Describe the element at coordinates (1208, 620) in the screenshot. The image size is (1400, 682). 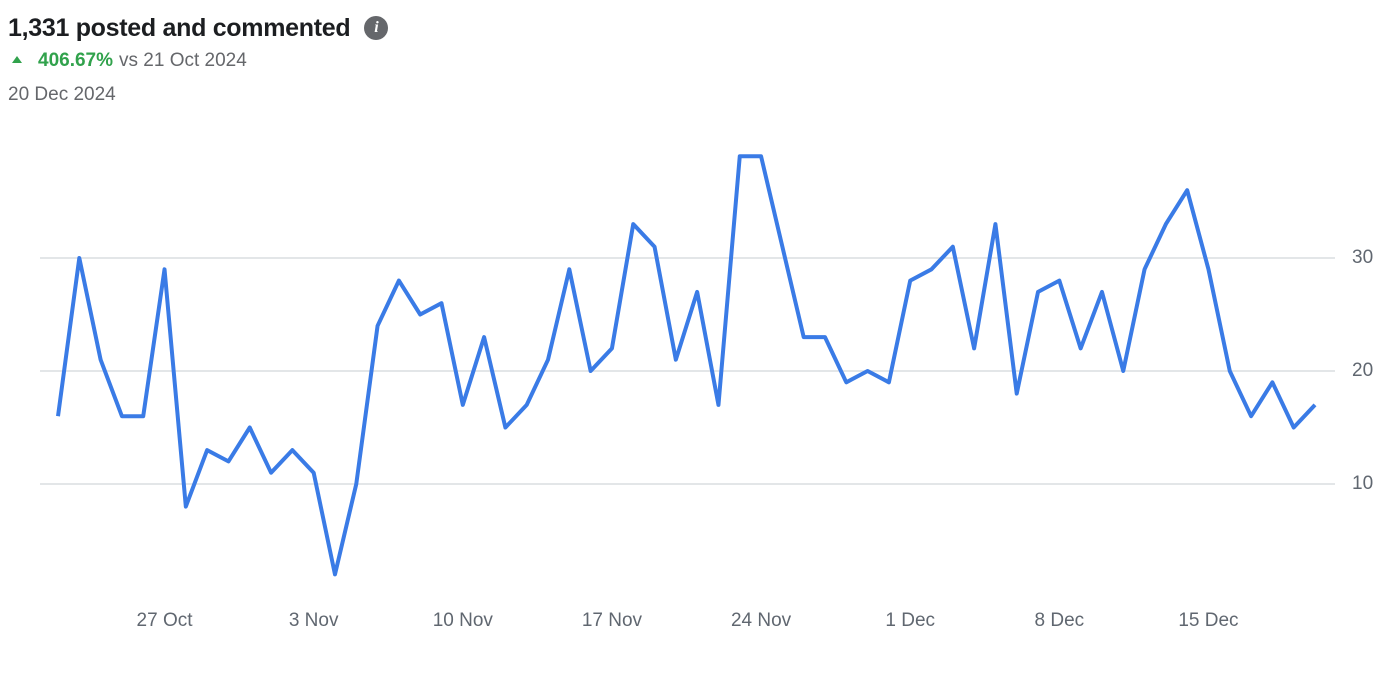
I see `x-tick-label: 15 Dec` at that location.